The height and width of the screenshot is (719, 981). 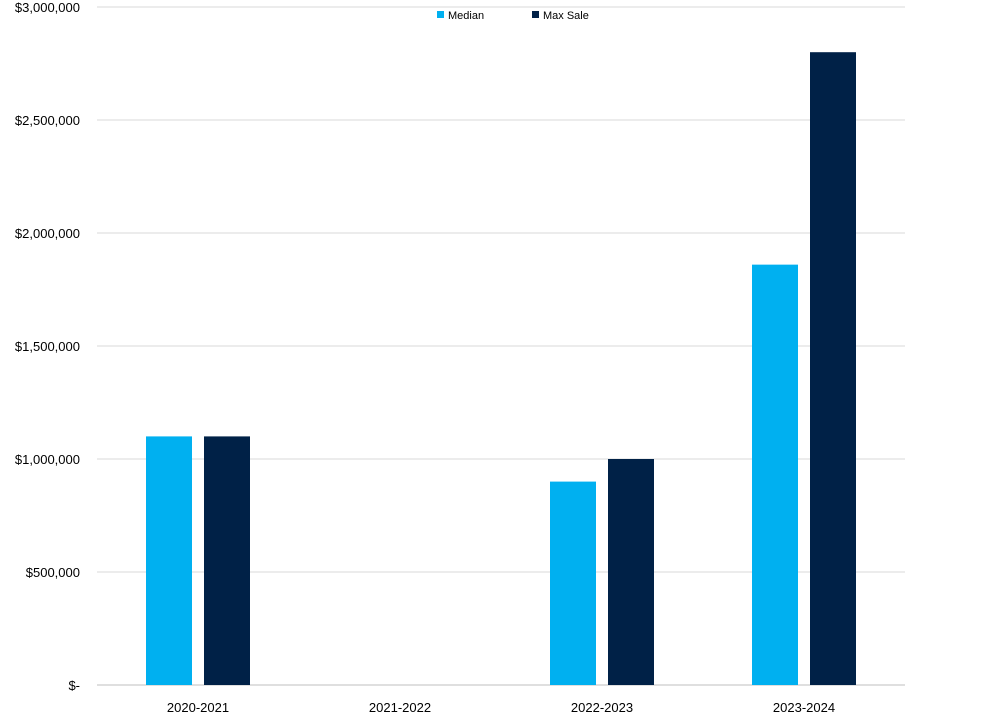 I want to click on y-tick-label: $2,500,000, so click(x=47, y=120).